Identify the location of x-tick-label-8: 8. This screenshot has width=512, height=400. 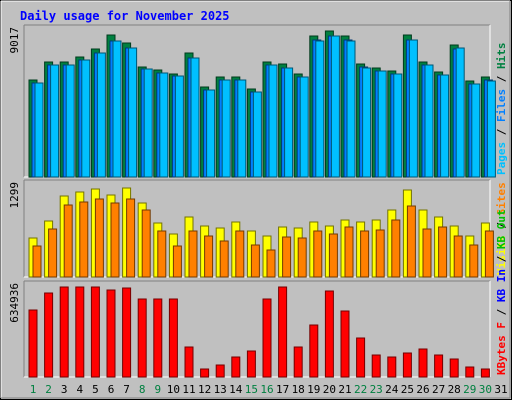
(142, 389).